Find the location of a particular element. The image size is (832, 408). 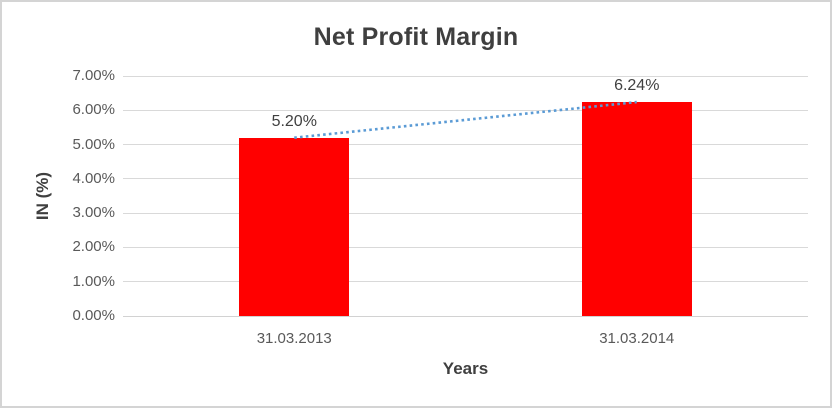

y-tick-label: 5.00% is located at coordinates (93, 144).